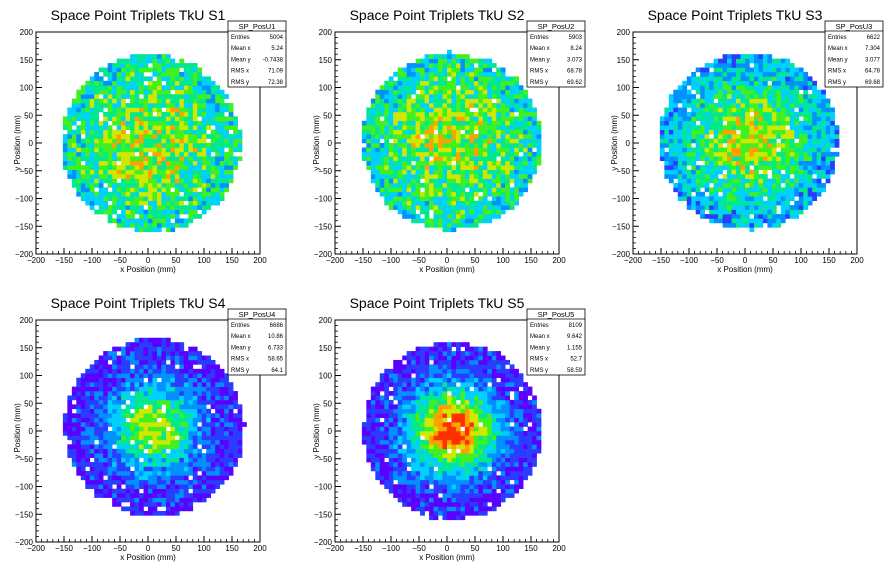 The image size is (896, 579). Describe the element at coordinates (745, 269) in the screenshot. I see `x-axis-label: x Position (mm)` at that location.